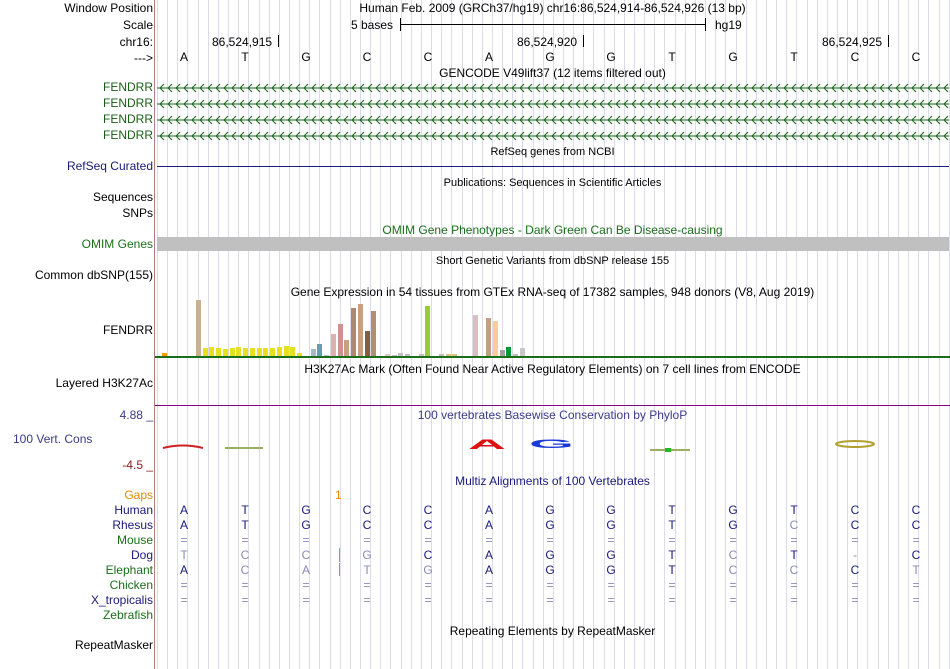  I want to click on h3k27ac-label: Layered H3K27Ac, so click(104, 383).